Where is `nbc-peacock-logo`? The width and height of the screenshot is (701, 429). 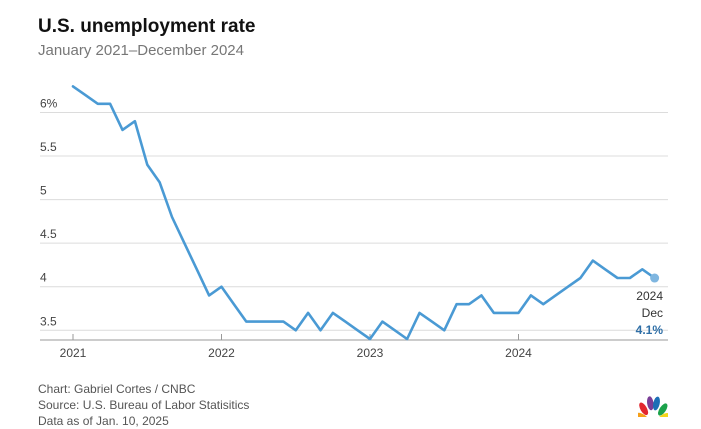 nbc-peacock-logo is located at coordinates (653, 406).